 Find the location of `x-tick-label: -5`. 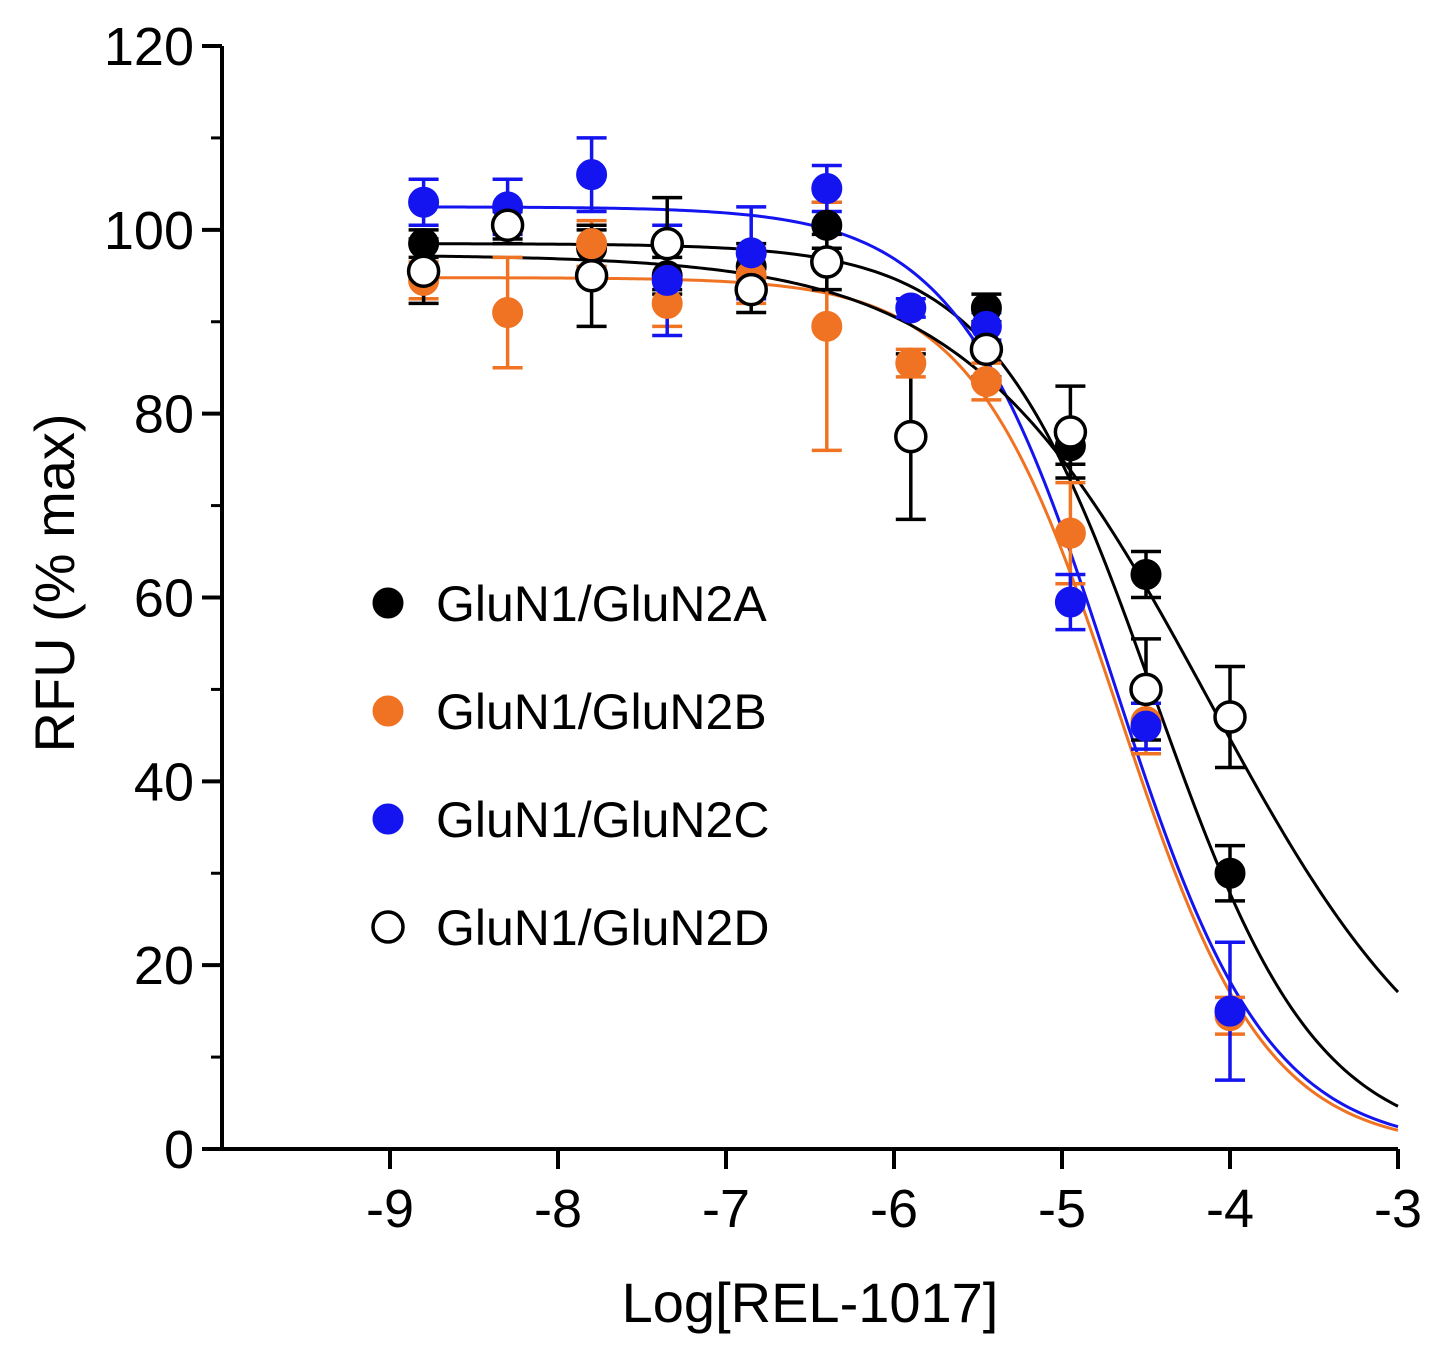

x-tick-label: -5 is located at coordinates (1062, 1209).